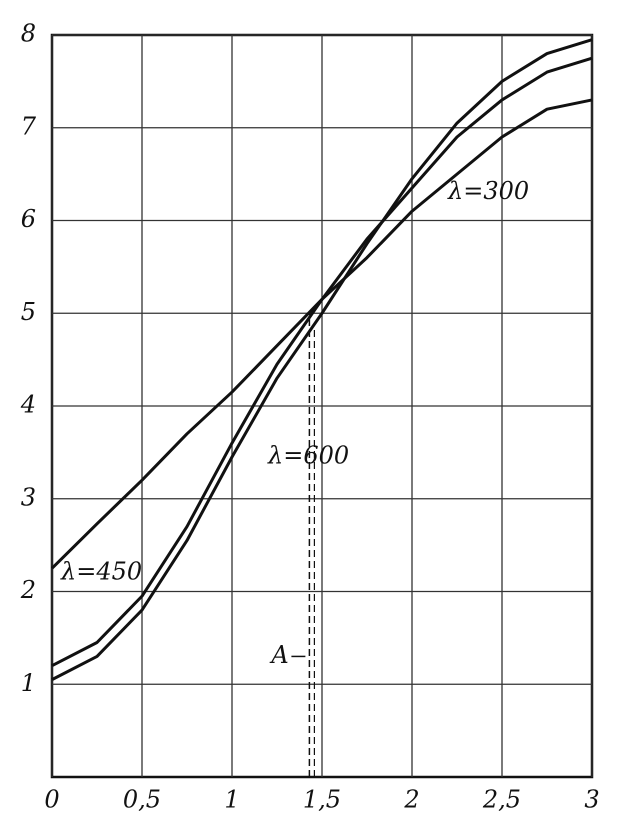  Describe the element at coordinates (28, 219) in the screenshot. I see `y-tick-label: 6` at that location.